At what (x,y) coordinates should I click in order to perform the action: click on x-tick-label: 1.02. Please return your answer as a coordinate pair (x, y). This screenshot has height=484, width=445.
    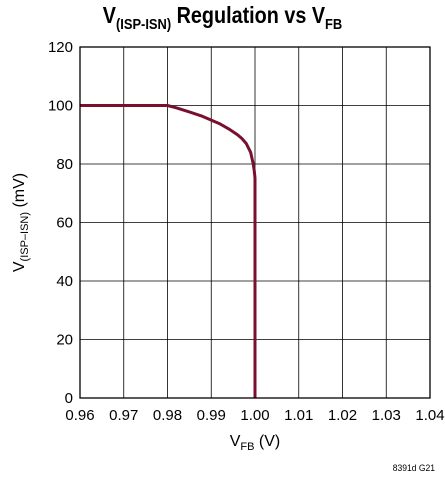
    Looking at the image, I should click on (342, 415).